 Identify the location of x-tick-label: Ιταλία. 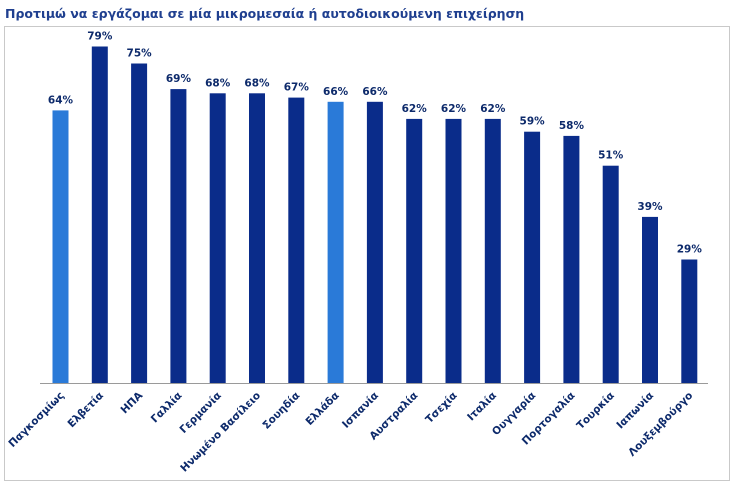
(482, 407).